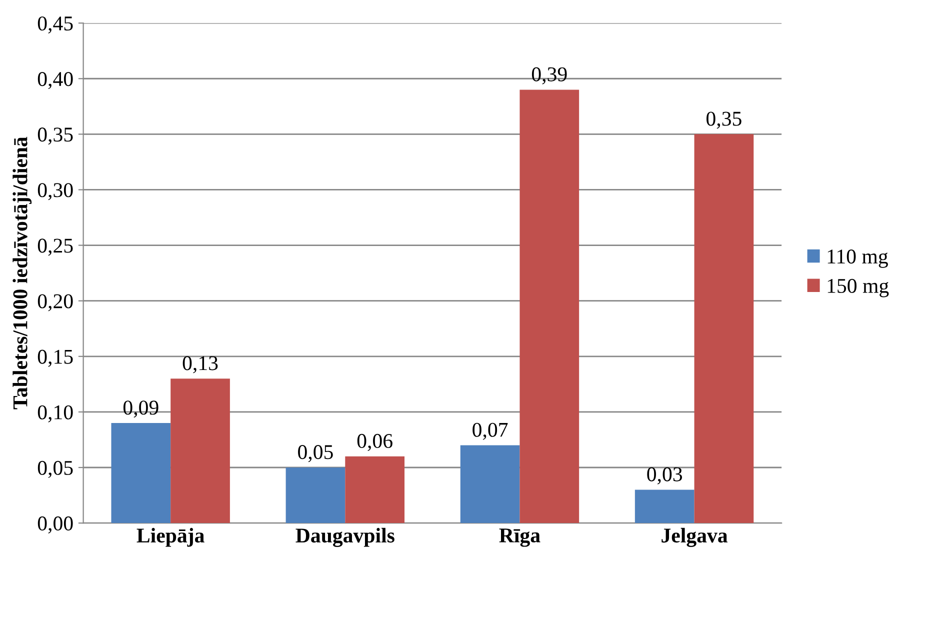 The height and width of the screenshot is (641, 936). What do you see at coordinates (519, 537) in the screenshot?
I see `x-tick-label: Rīga` at bounding box center [519, 537].